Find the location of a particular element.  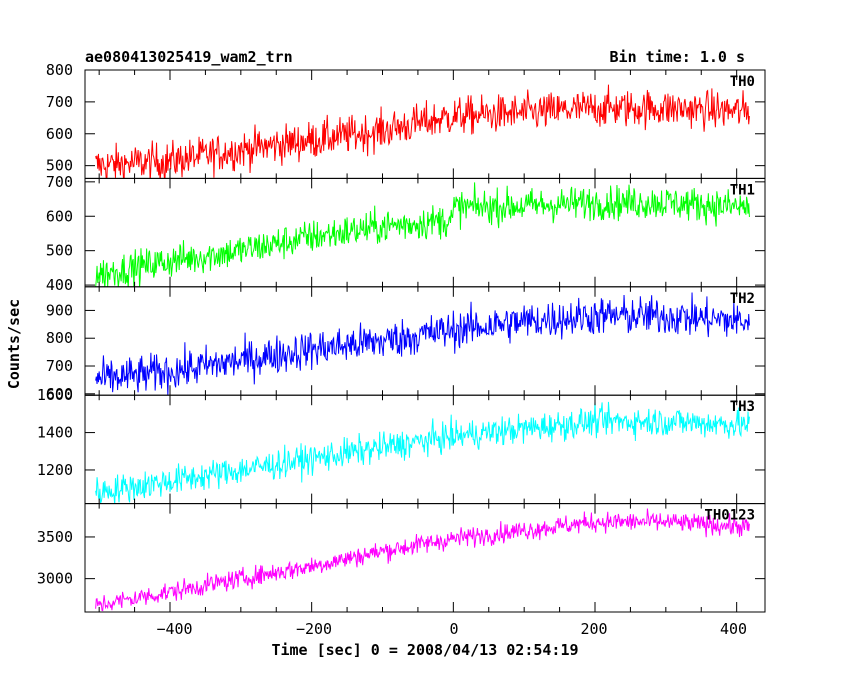

y-tick-label: 1200 is located at coordinates (55, 470).